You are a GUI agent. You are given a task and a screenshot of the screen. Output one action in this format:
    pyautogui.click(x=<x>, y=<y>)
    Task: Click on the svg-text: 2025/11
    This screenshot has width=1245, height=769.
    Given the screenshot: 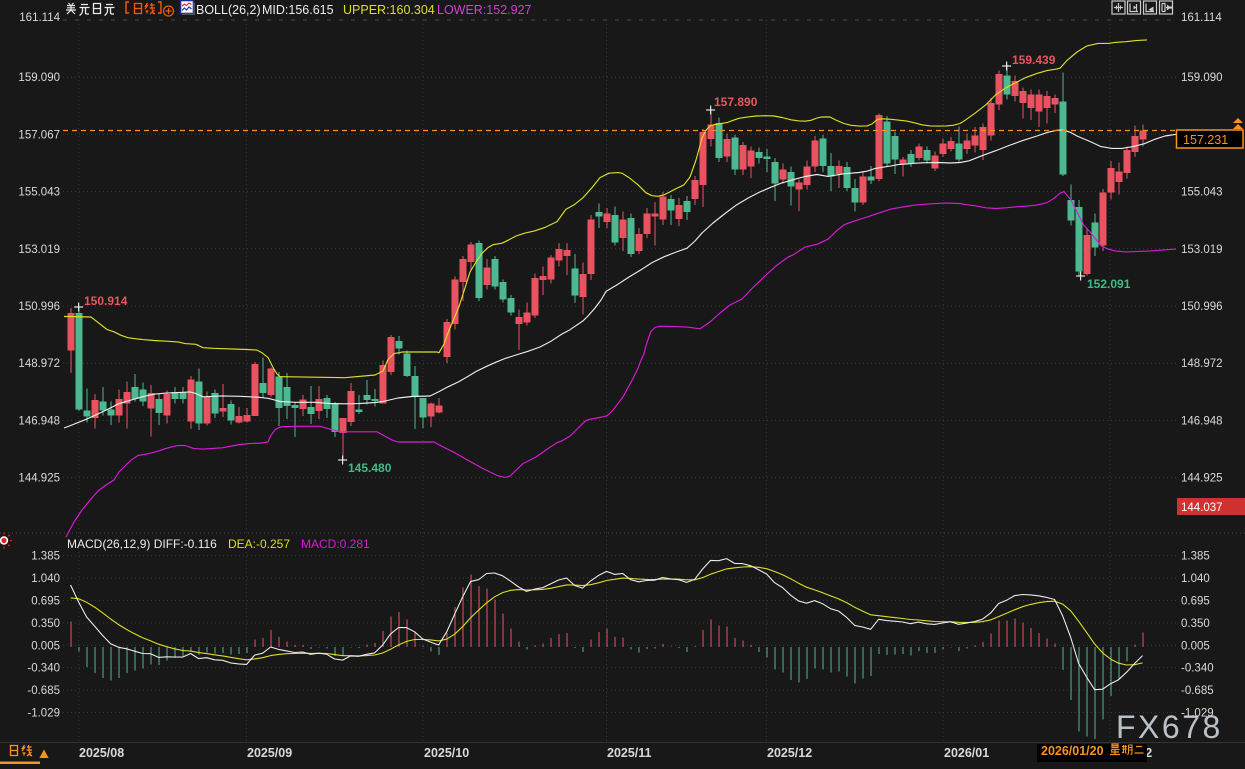 What is the action you would take?
    pyautogui.click(x=629, y=753)
    